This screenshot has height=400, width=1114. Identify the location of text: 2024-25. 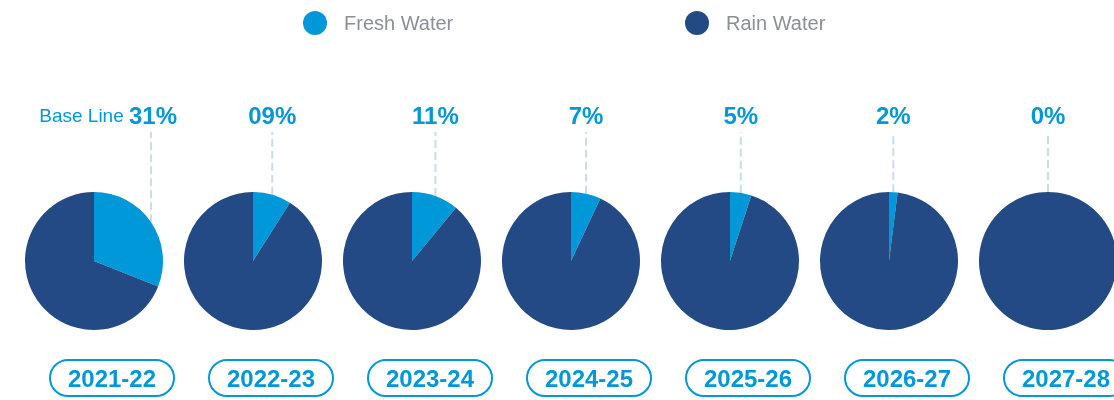
(589, 378).